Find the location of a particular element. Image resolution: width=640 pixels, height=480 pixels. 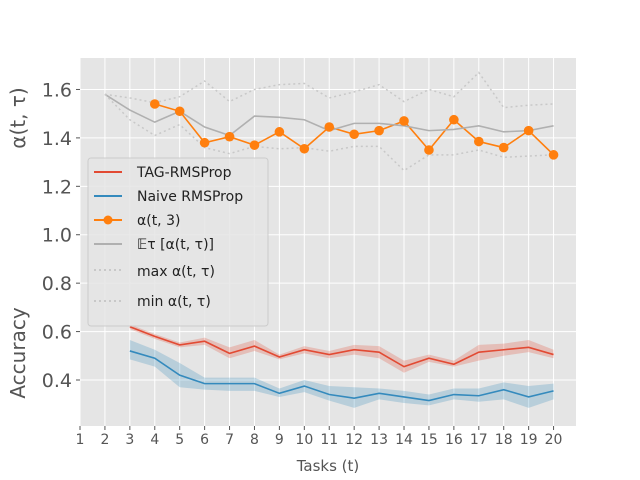

x-tick-label: 16 is located at coordinates (454, 440).